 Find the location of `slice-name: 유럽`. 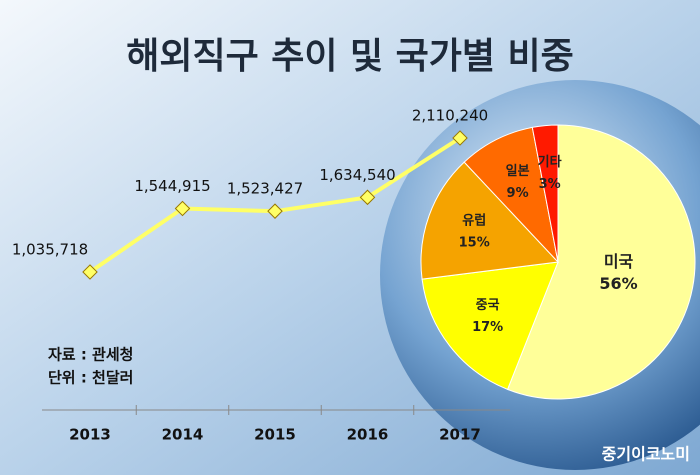

slice-name: 유럽 is located at coordinates (474, 220).